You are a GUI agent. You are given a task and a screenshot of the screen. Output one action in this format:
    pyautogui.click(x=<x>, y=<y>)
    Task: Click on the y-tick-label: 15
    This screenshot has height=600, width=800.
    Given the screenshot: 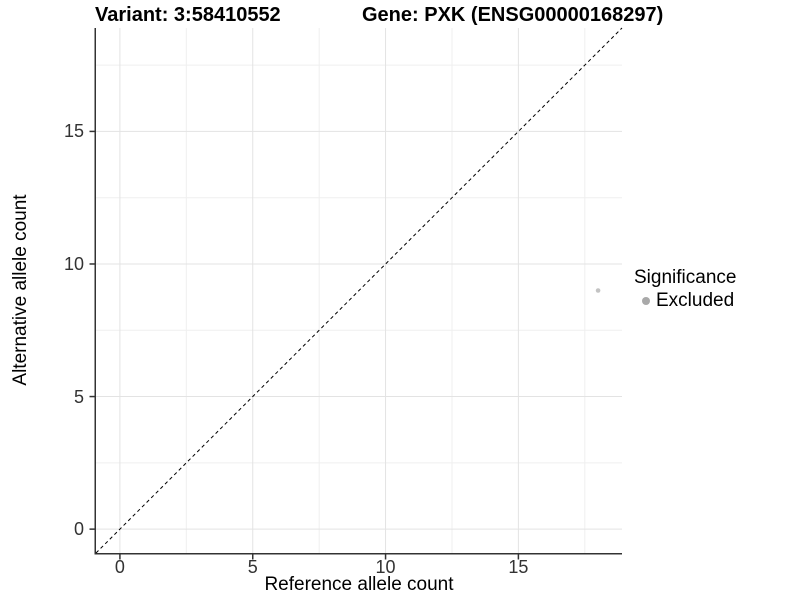 What is the action you would take?
    pyautogui.click(x=73, y=131)
    